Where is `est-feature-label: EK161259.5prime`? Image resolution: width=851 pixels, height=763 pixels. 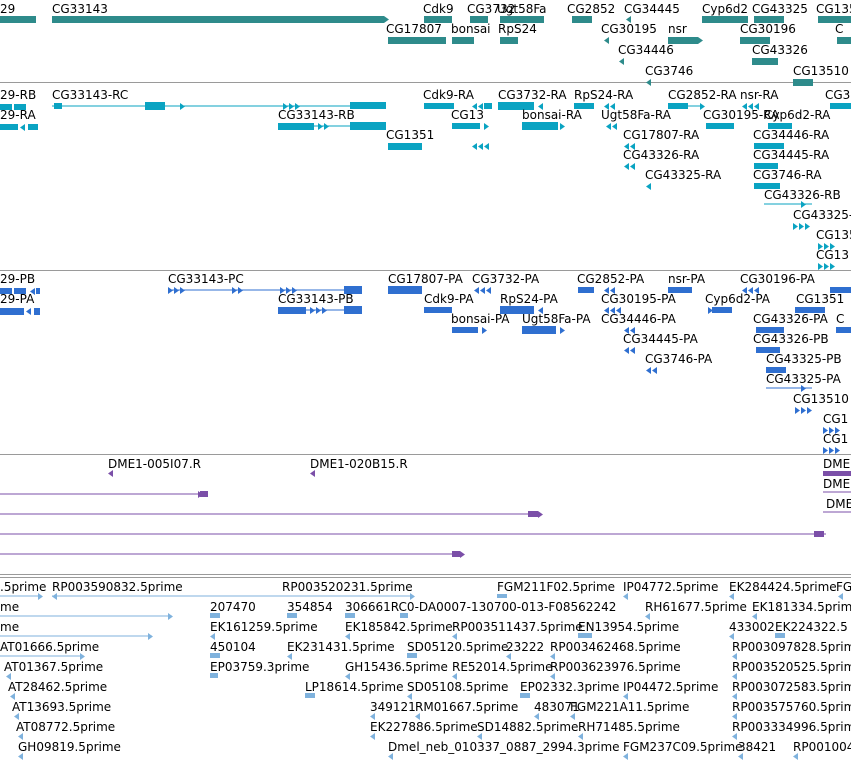
est-feature-label: EK161259.5prime is located at coordinates (264, 627).